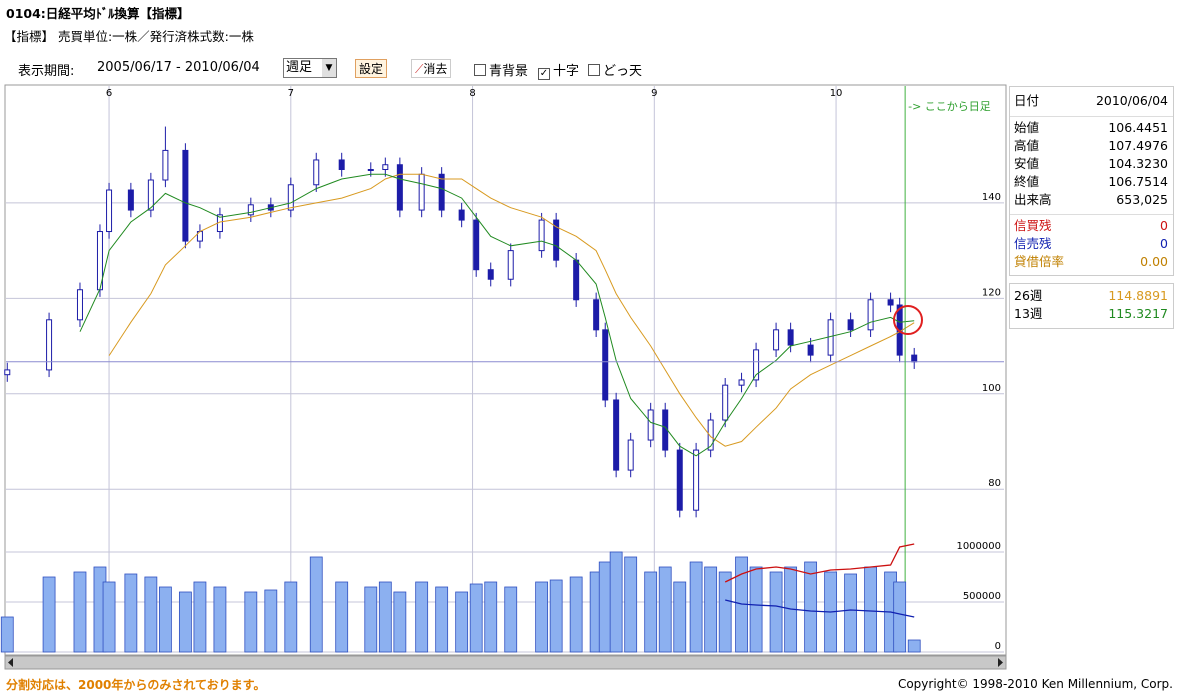 The height and width of the screenshot is (699, 1179). What do you see at coordinates (1091, 182) in the screenshot?
I see `info-row: 終値 106.7514` at bounding box center [1091, 182].